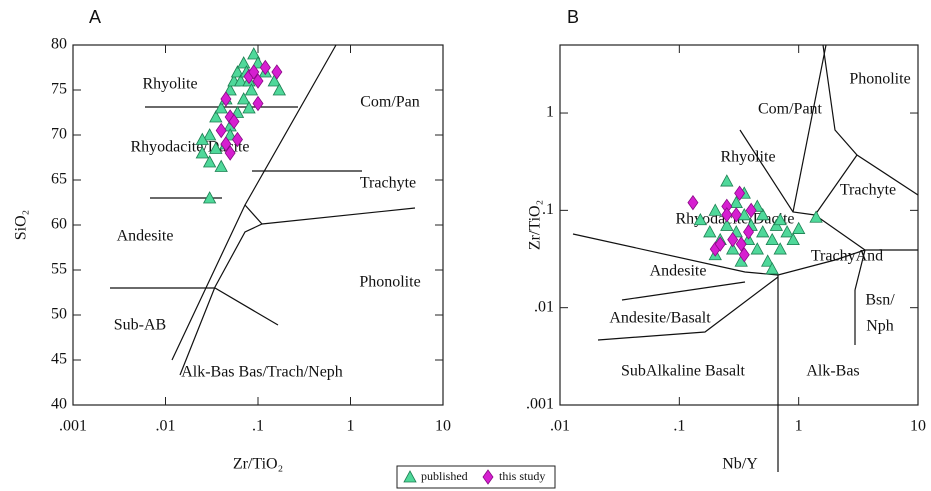  What do you see at coordinates (388, 183) in the screenshot?
I see `field-label: Trachyte` at bounding box center [388, 183].